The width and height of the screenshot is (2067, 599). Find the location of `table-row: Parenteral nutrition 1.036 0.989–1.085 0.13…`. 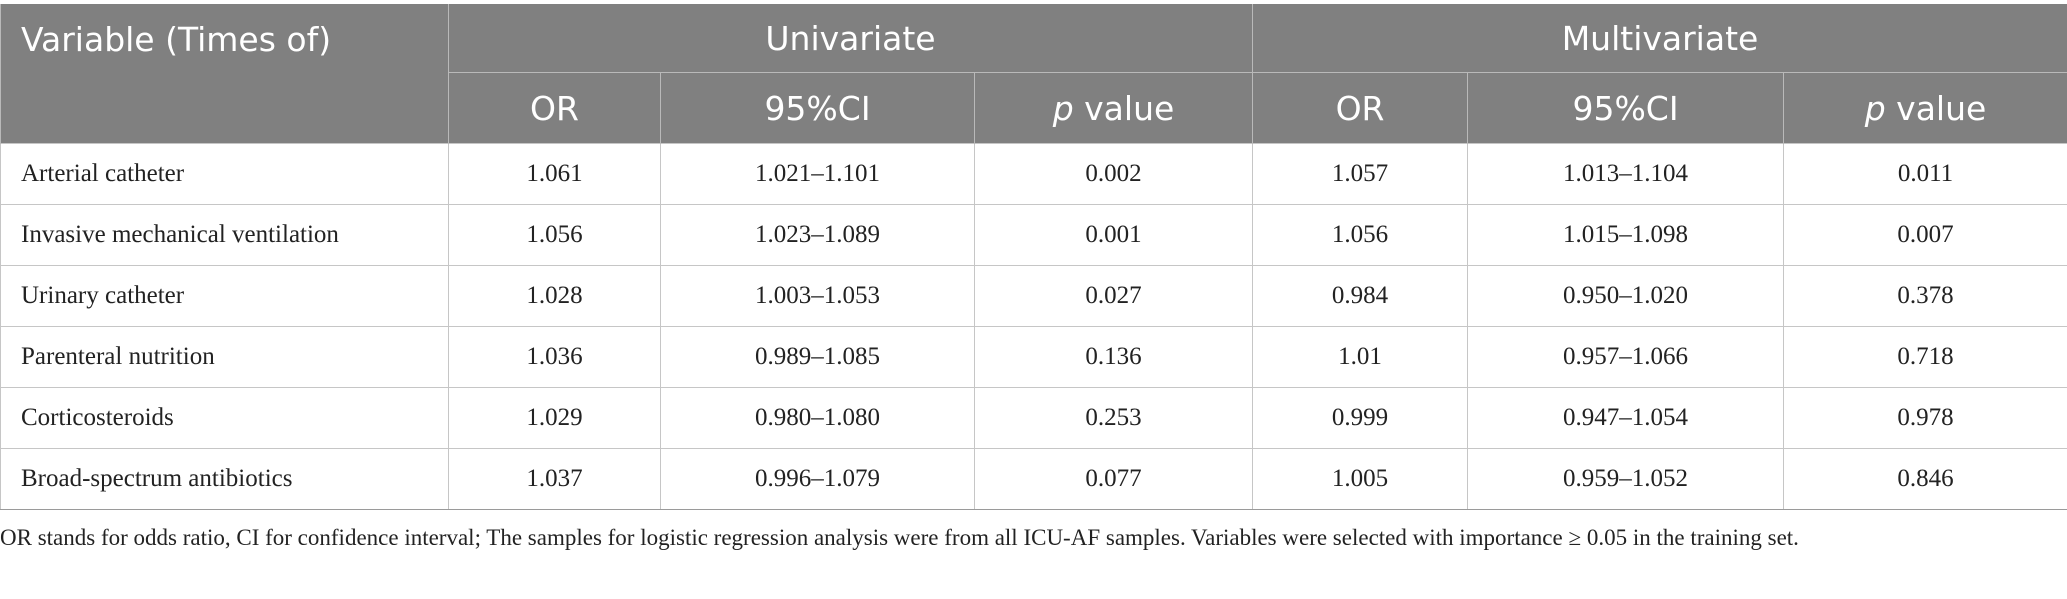

table-row: Parenteral nutrition 1.036 0.989–1.085 0.13… is located at coordinates (1033, 357).